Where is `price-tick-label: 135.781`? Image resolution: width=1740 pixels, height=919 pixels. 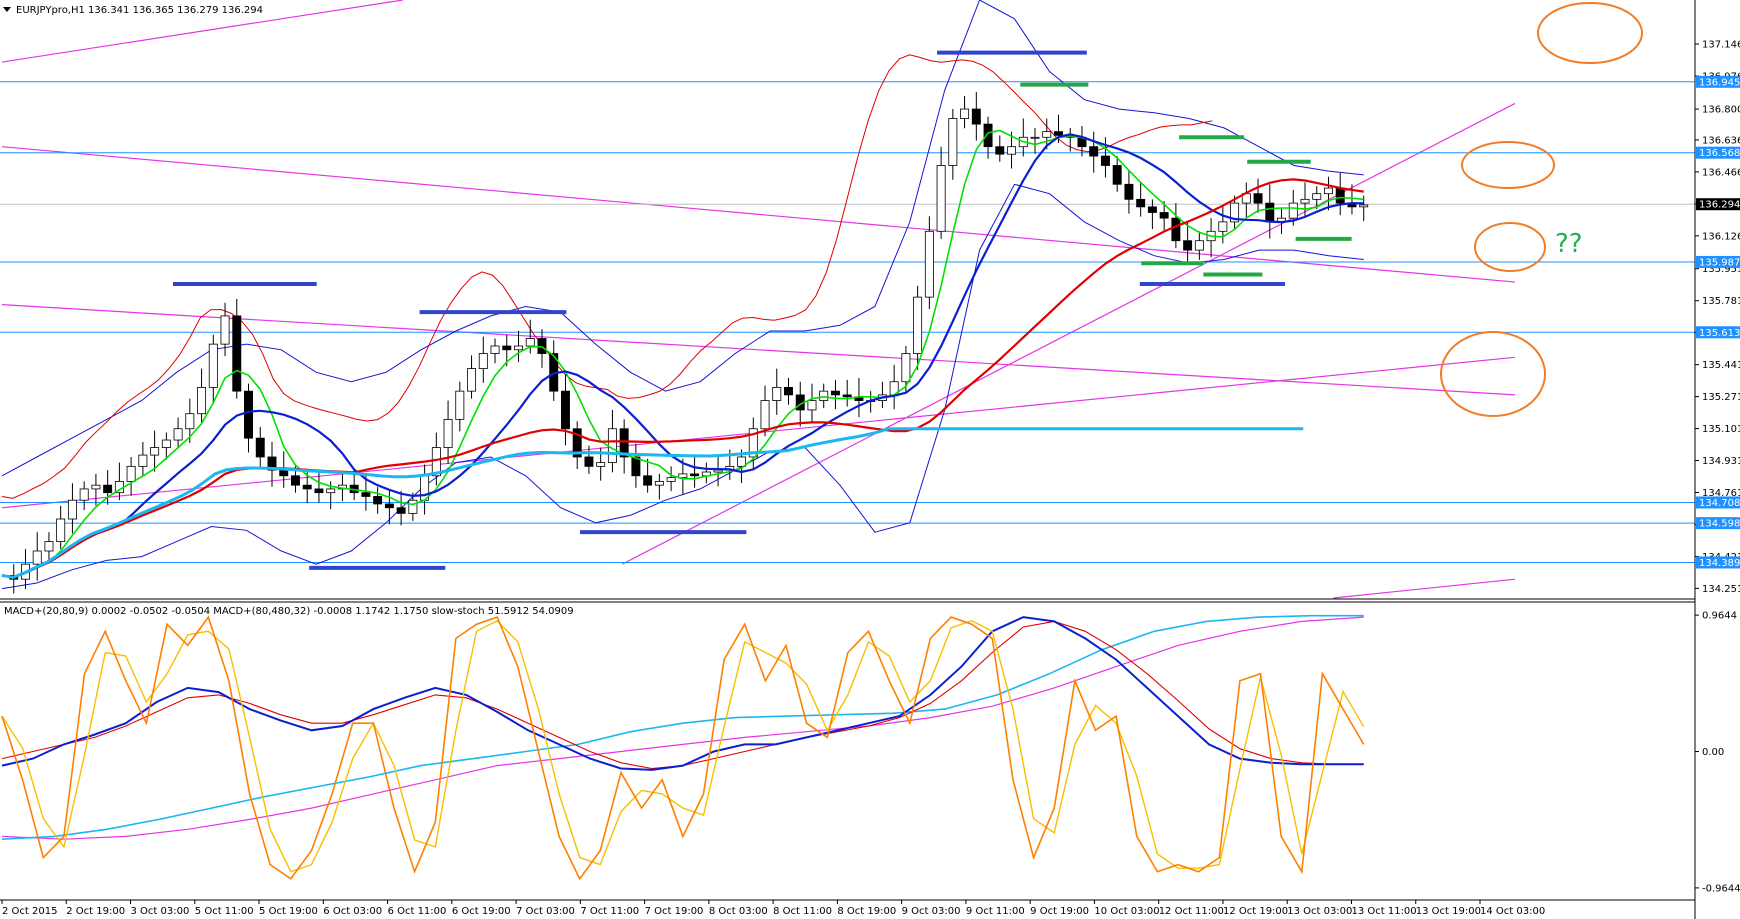 price-tick-label: 135.781 is located at coordinates (1721, 301).